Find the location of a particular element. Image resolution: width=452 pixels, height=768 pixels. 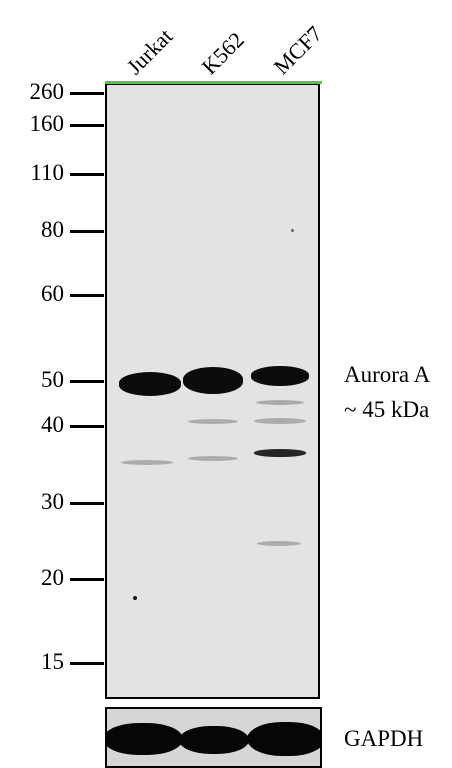

gapdh-band-jurkat is located at coordinates (145, 739).